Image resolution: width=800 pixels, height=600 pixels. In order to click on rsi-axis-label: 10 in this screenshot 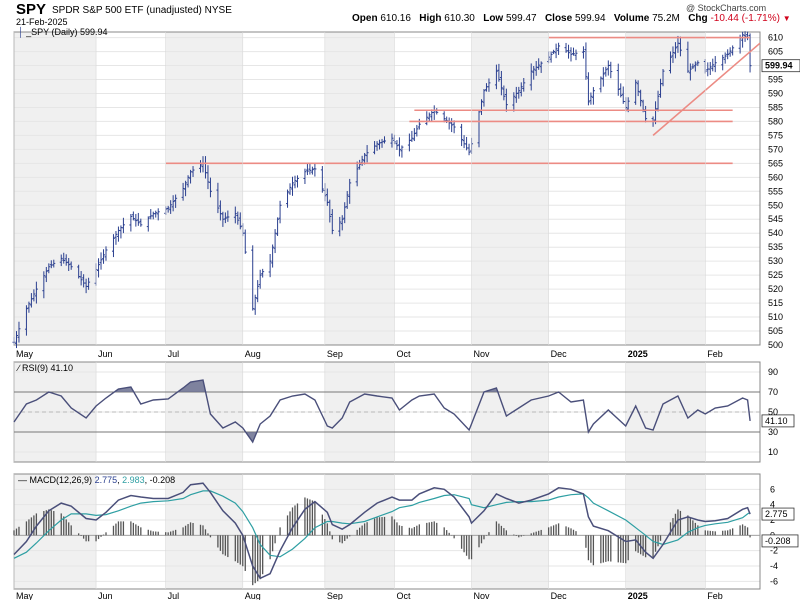, I will do `click(773, 452)`.